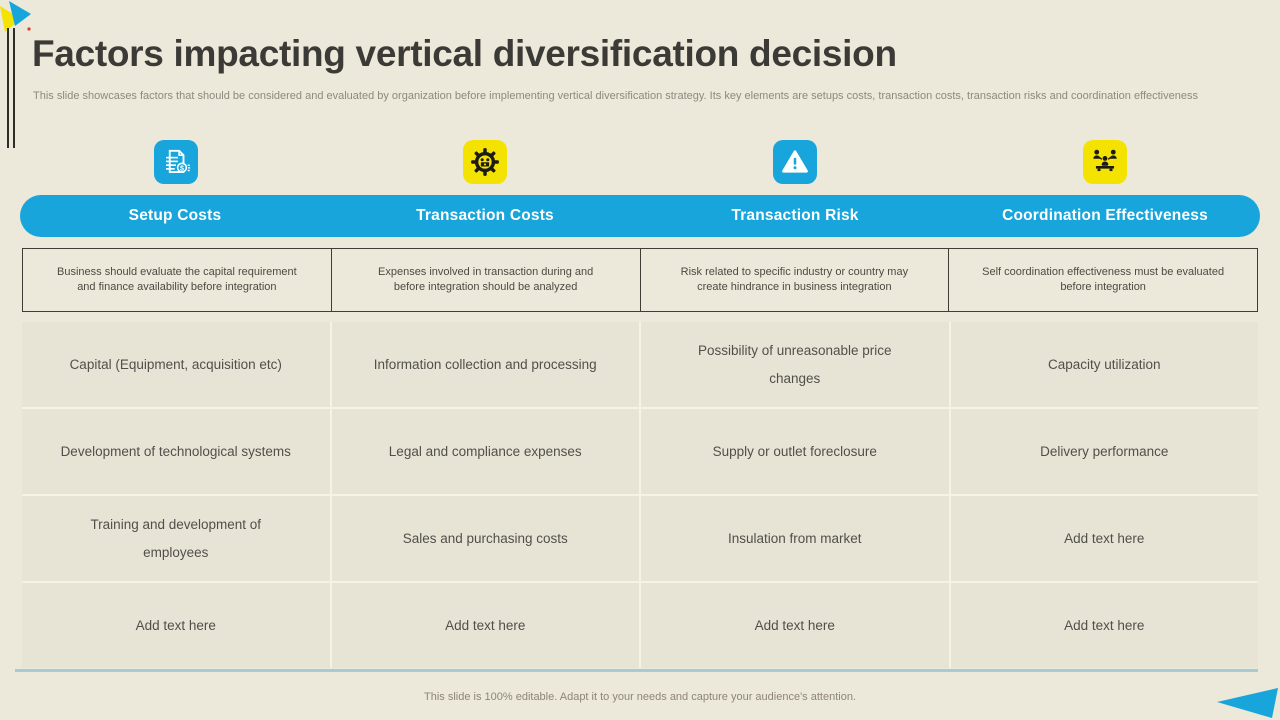  What do you see at coordinates (176, 364) in the screenshot?
I see `table-cell: Capital (Equipment, acquisition etc)` at bounding box center [176, 364].